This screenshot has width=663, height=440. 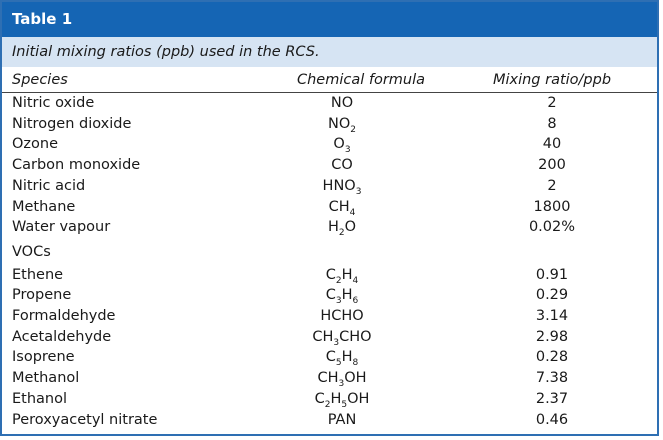 I want to click on cell-ratio: 0.29, so click(x=552, y=295).